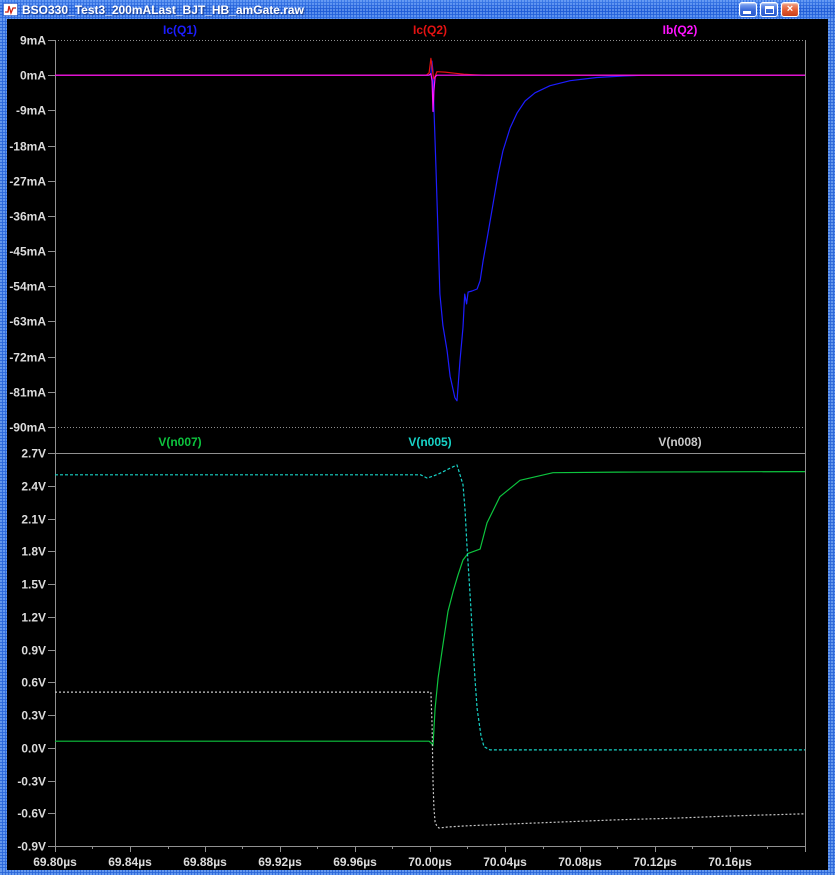 The width and height of the screenshot is (835, 875). I want to click on y-tick-label-currents: -54mA, so click(27, 287).